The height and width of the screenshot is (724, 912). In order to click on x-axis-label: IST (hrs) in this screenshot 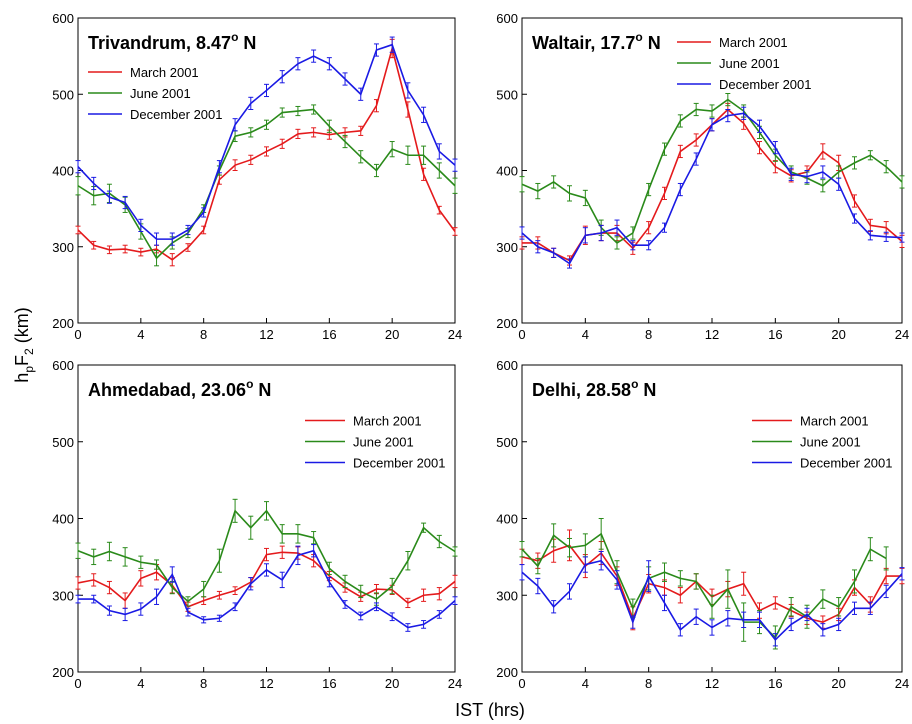, I will do `click(490, 710)`.